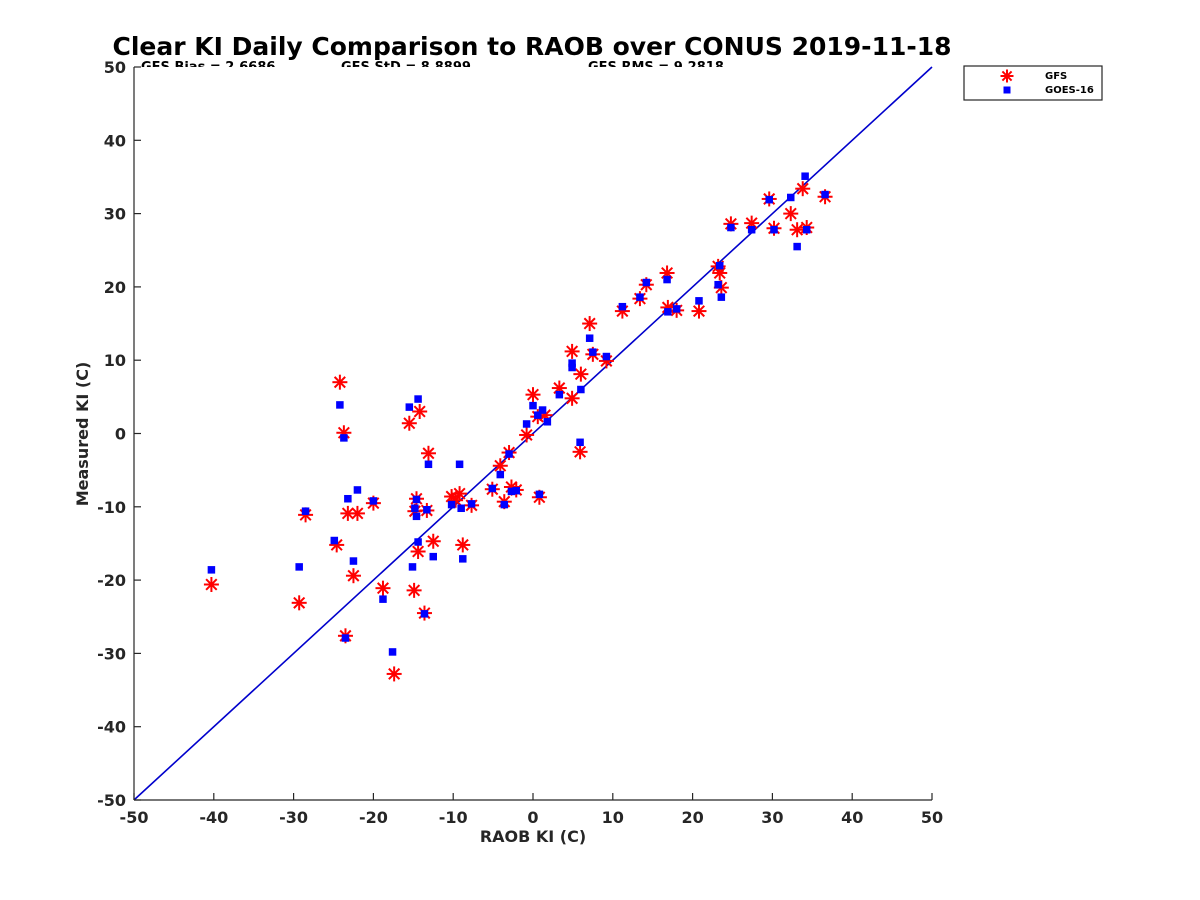  I want to click on legend-gfs-symbol, so click(1007, 76).